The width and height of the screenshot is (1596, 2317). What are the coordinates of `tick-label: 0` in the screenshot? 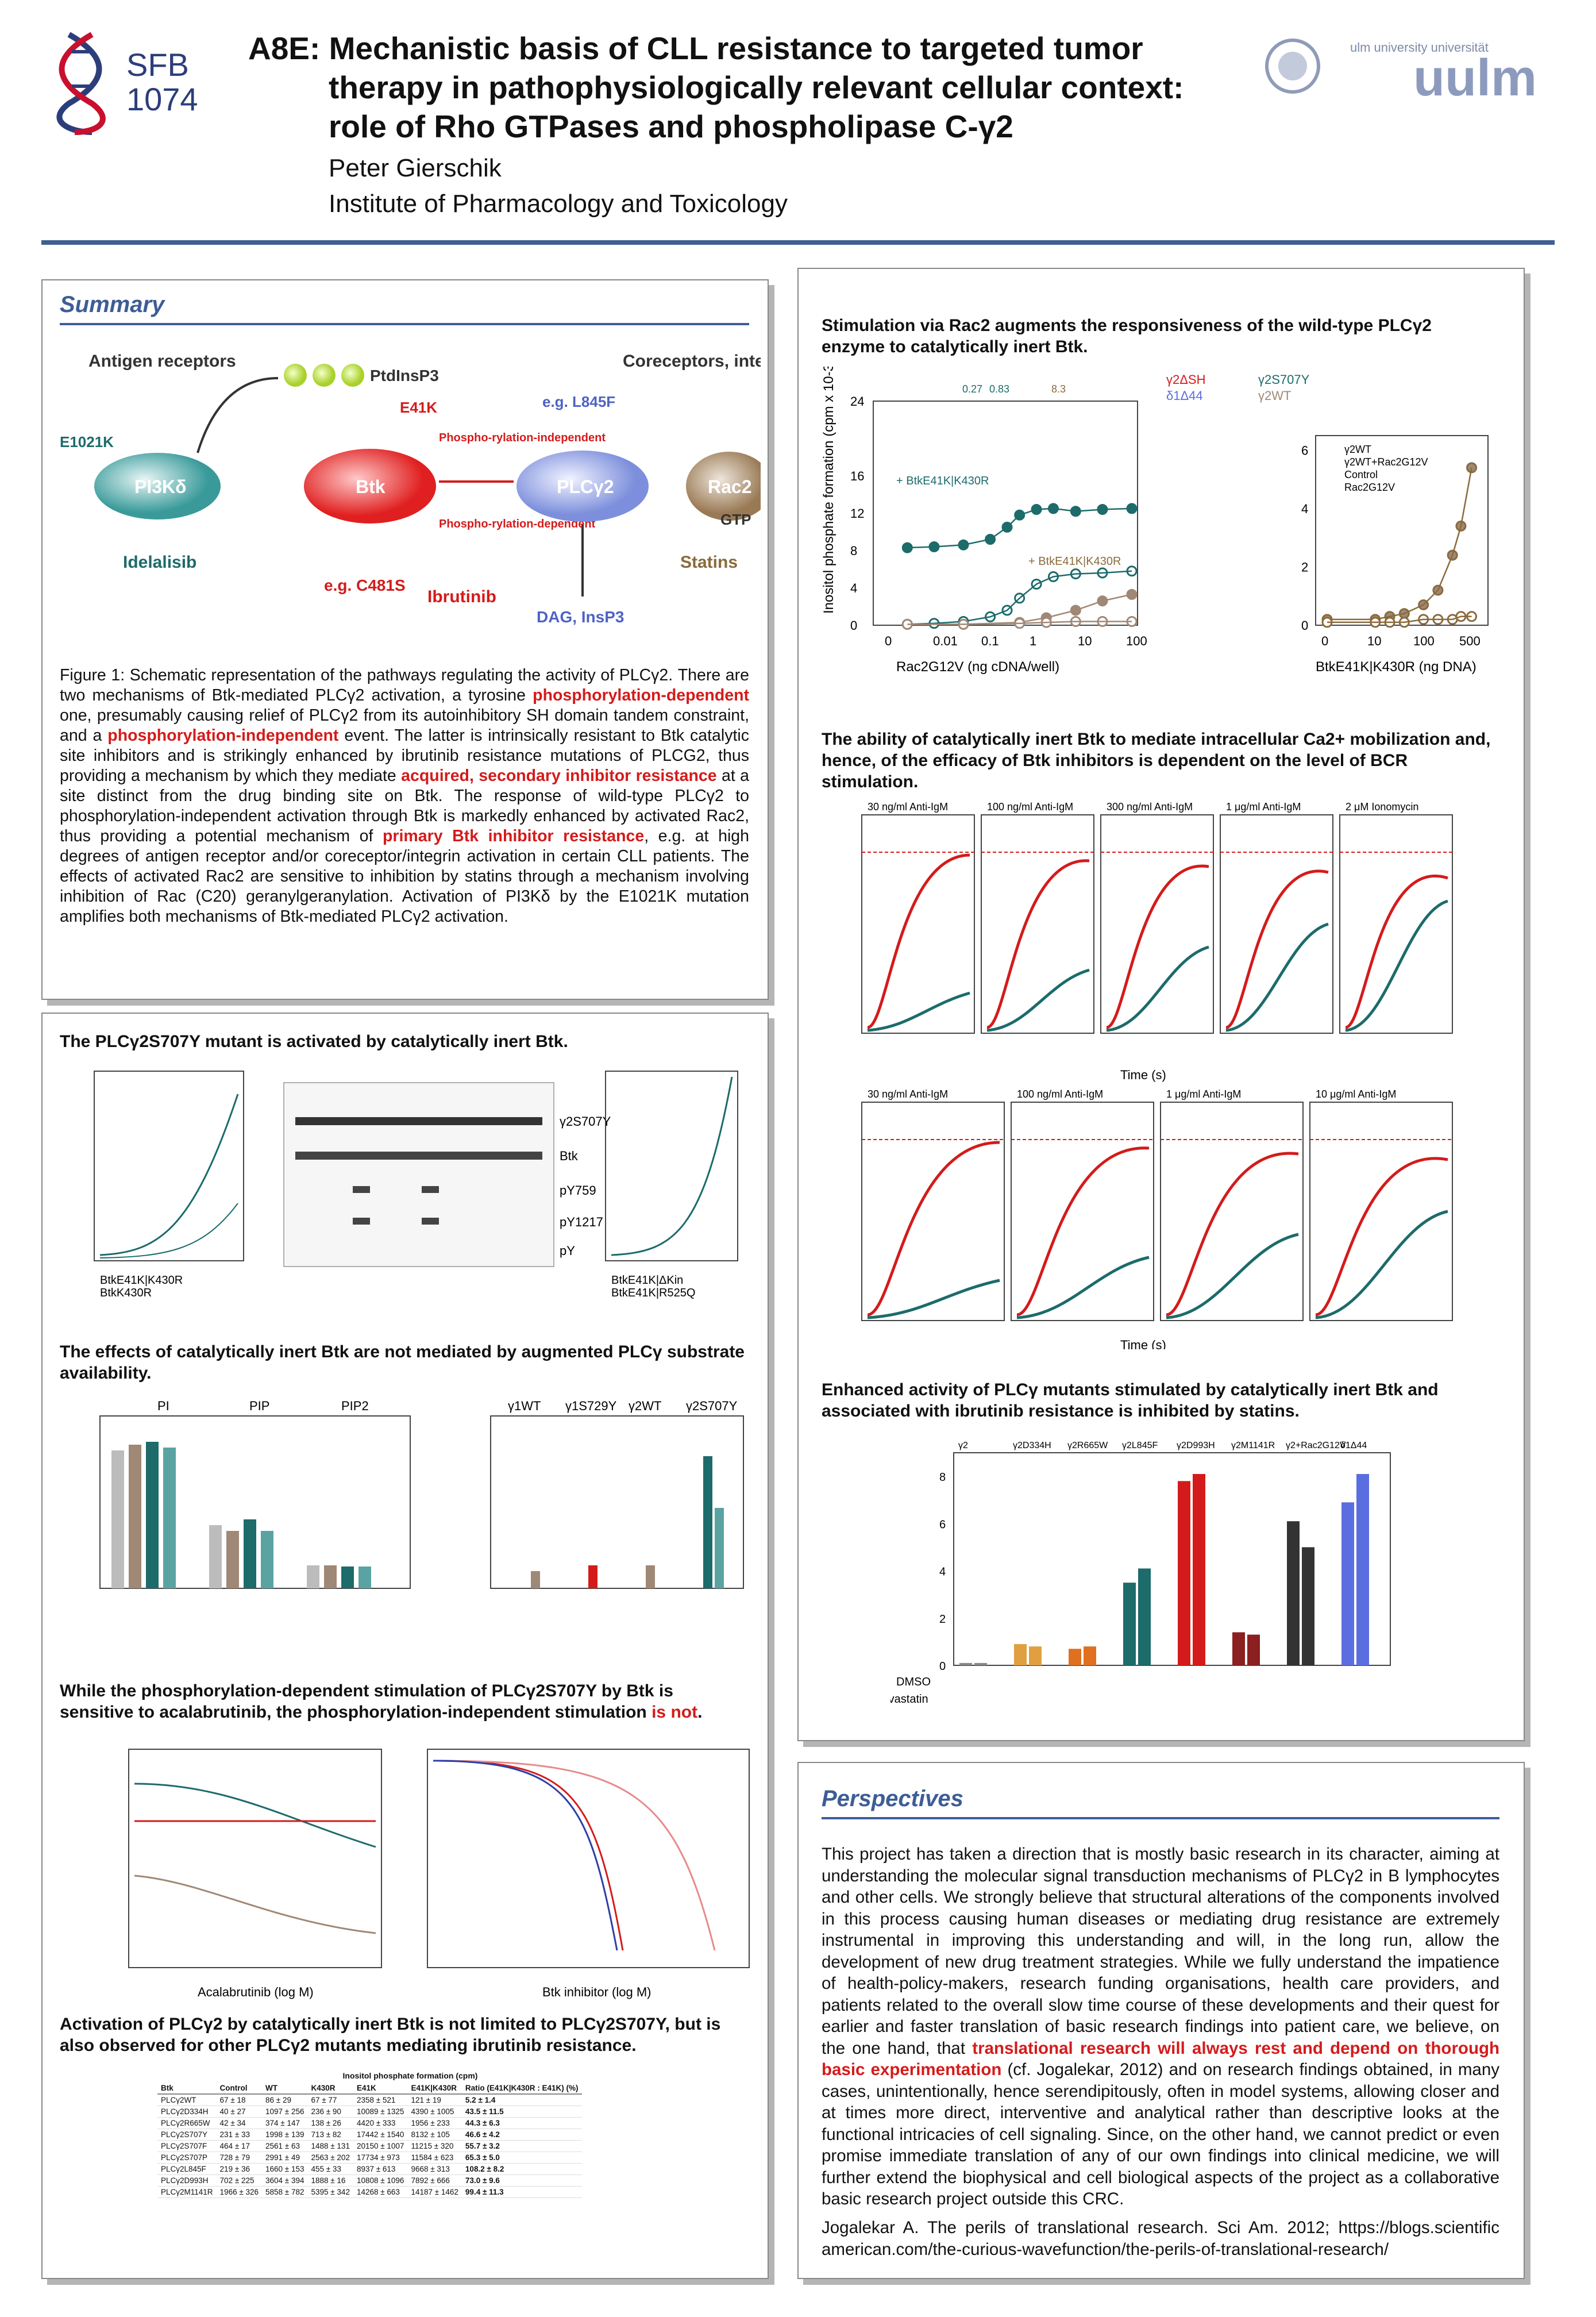 It's located at (889, 641).